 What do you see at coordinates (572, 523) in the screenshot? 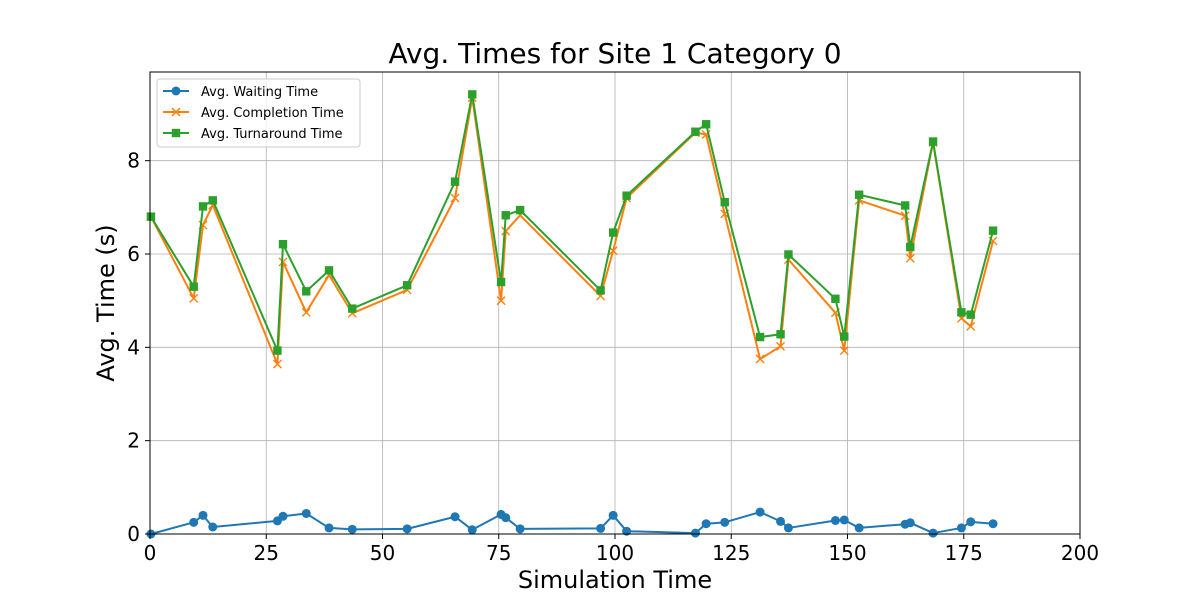
I see `series-waiting` at bounding box center [572, 523].